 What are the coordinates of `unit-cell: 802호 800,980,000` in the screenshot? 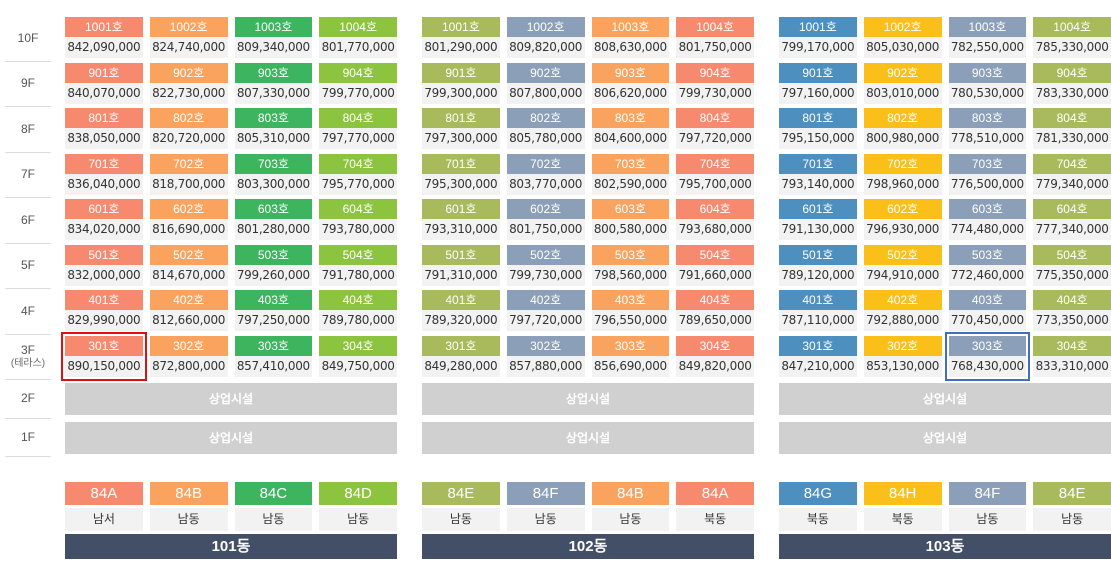 It's located at (902, 128).